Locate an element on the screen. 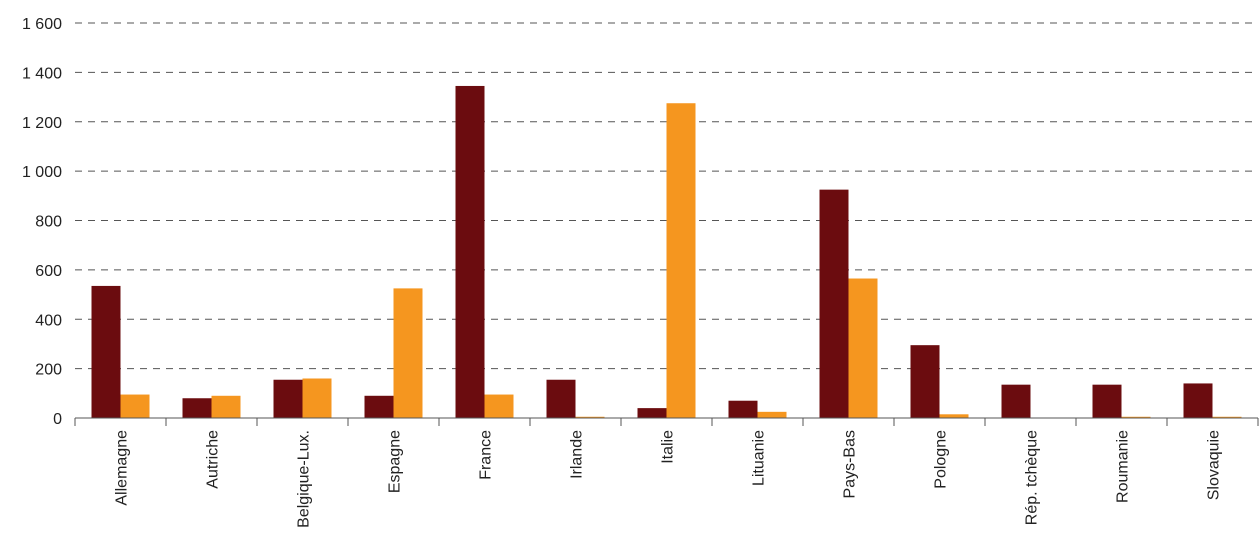  x-category-label: Belgique-Lux. is located at coordinates (304, 479).